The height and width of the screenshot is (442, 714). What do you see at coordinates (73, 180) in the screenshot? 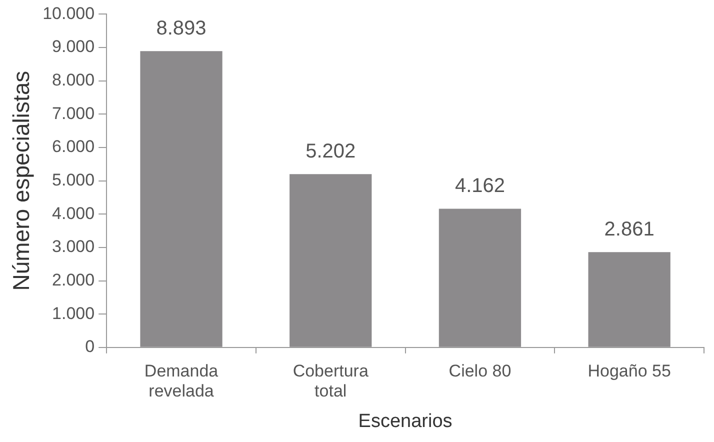
I see `y-tick-label: 5.000` at bounding box center [73, 180].